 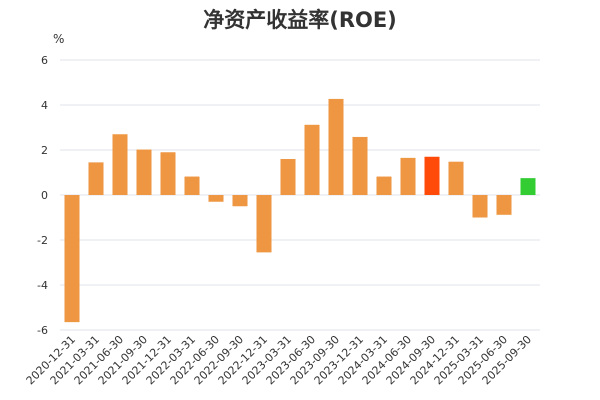 What do you see at coordinates (42, 330) in the screenshot?
I see `y-tick-label: -6` at bounding box center [42, 330].